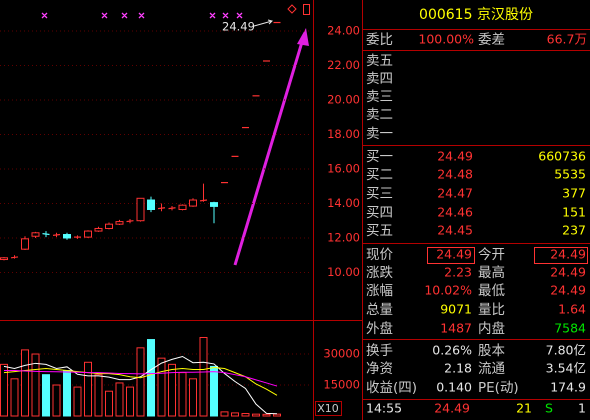 The image size is (590, 420). What do you see at coordinates (491, 291) in the screenshot?
I see `quote-label: 最低` at bounding box center [491, 291].